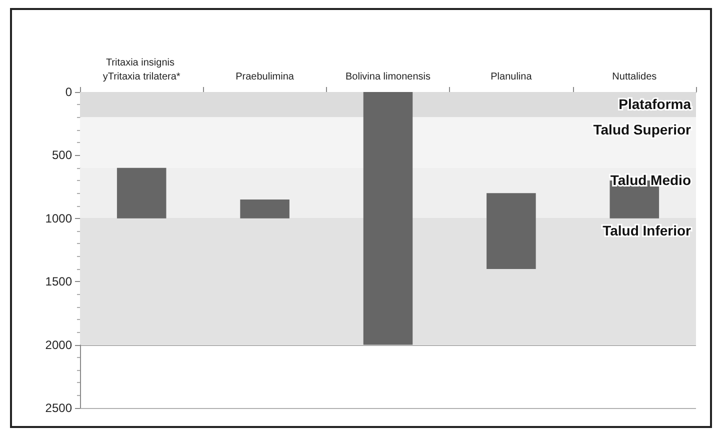 This screenshot has height=441, width=726. Describe the element at coordinates (265, 77) in the screenshot. I see `x-tick-label: Praebulimina` at that location.